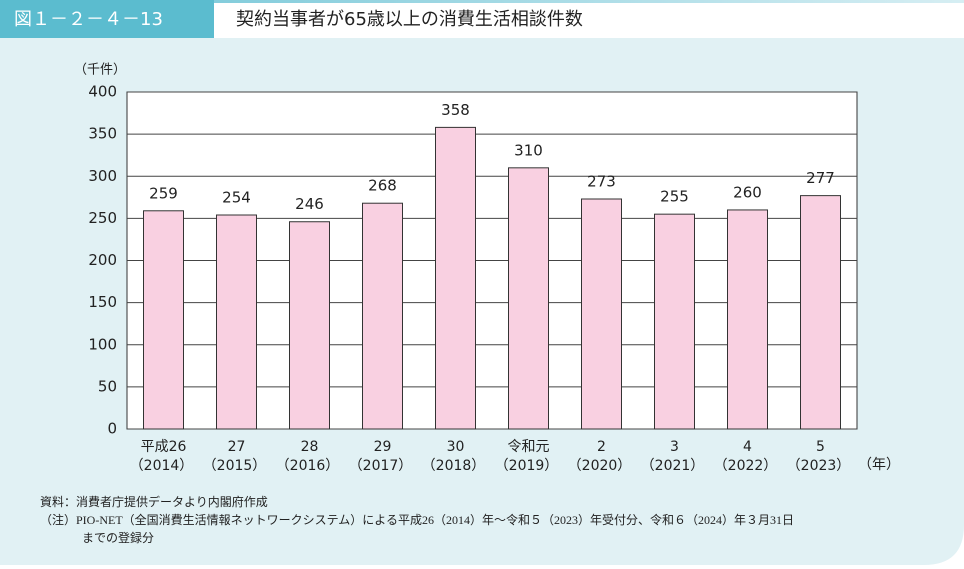 The height and width of the screenshot is (569, 964). I want to click on y-tick-label: 250, so click(102, 218).